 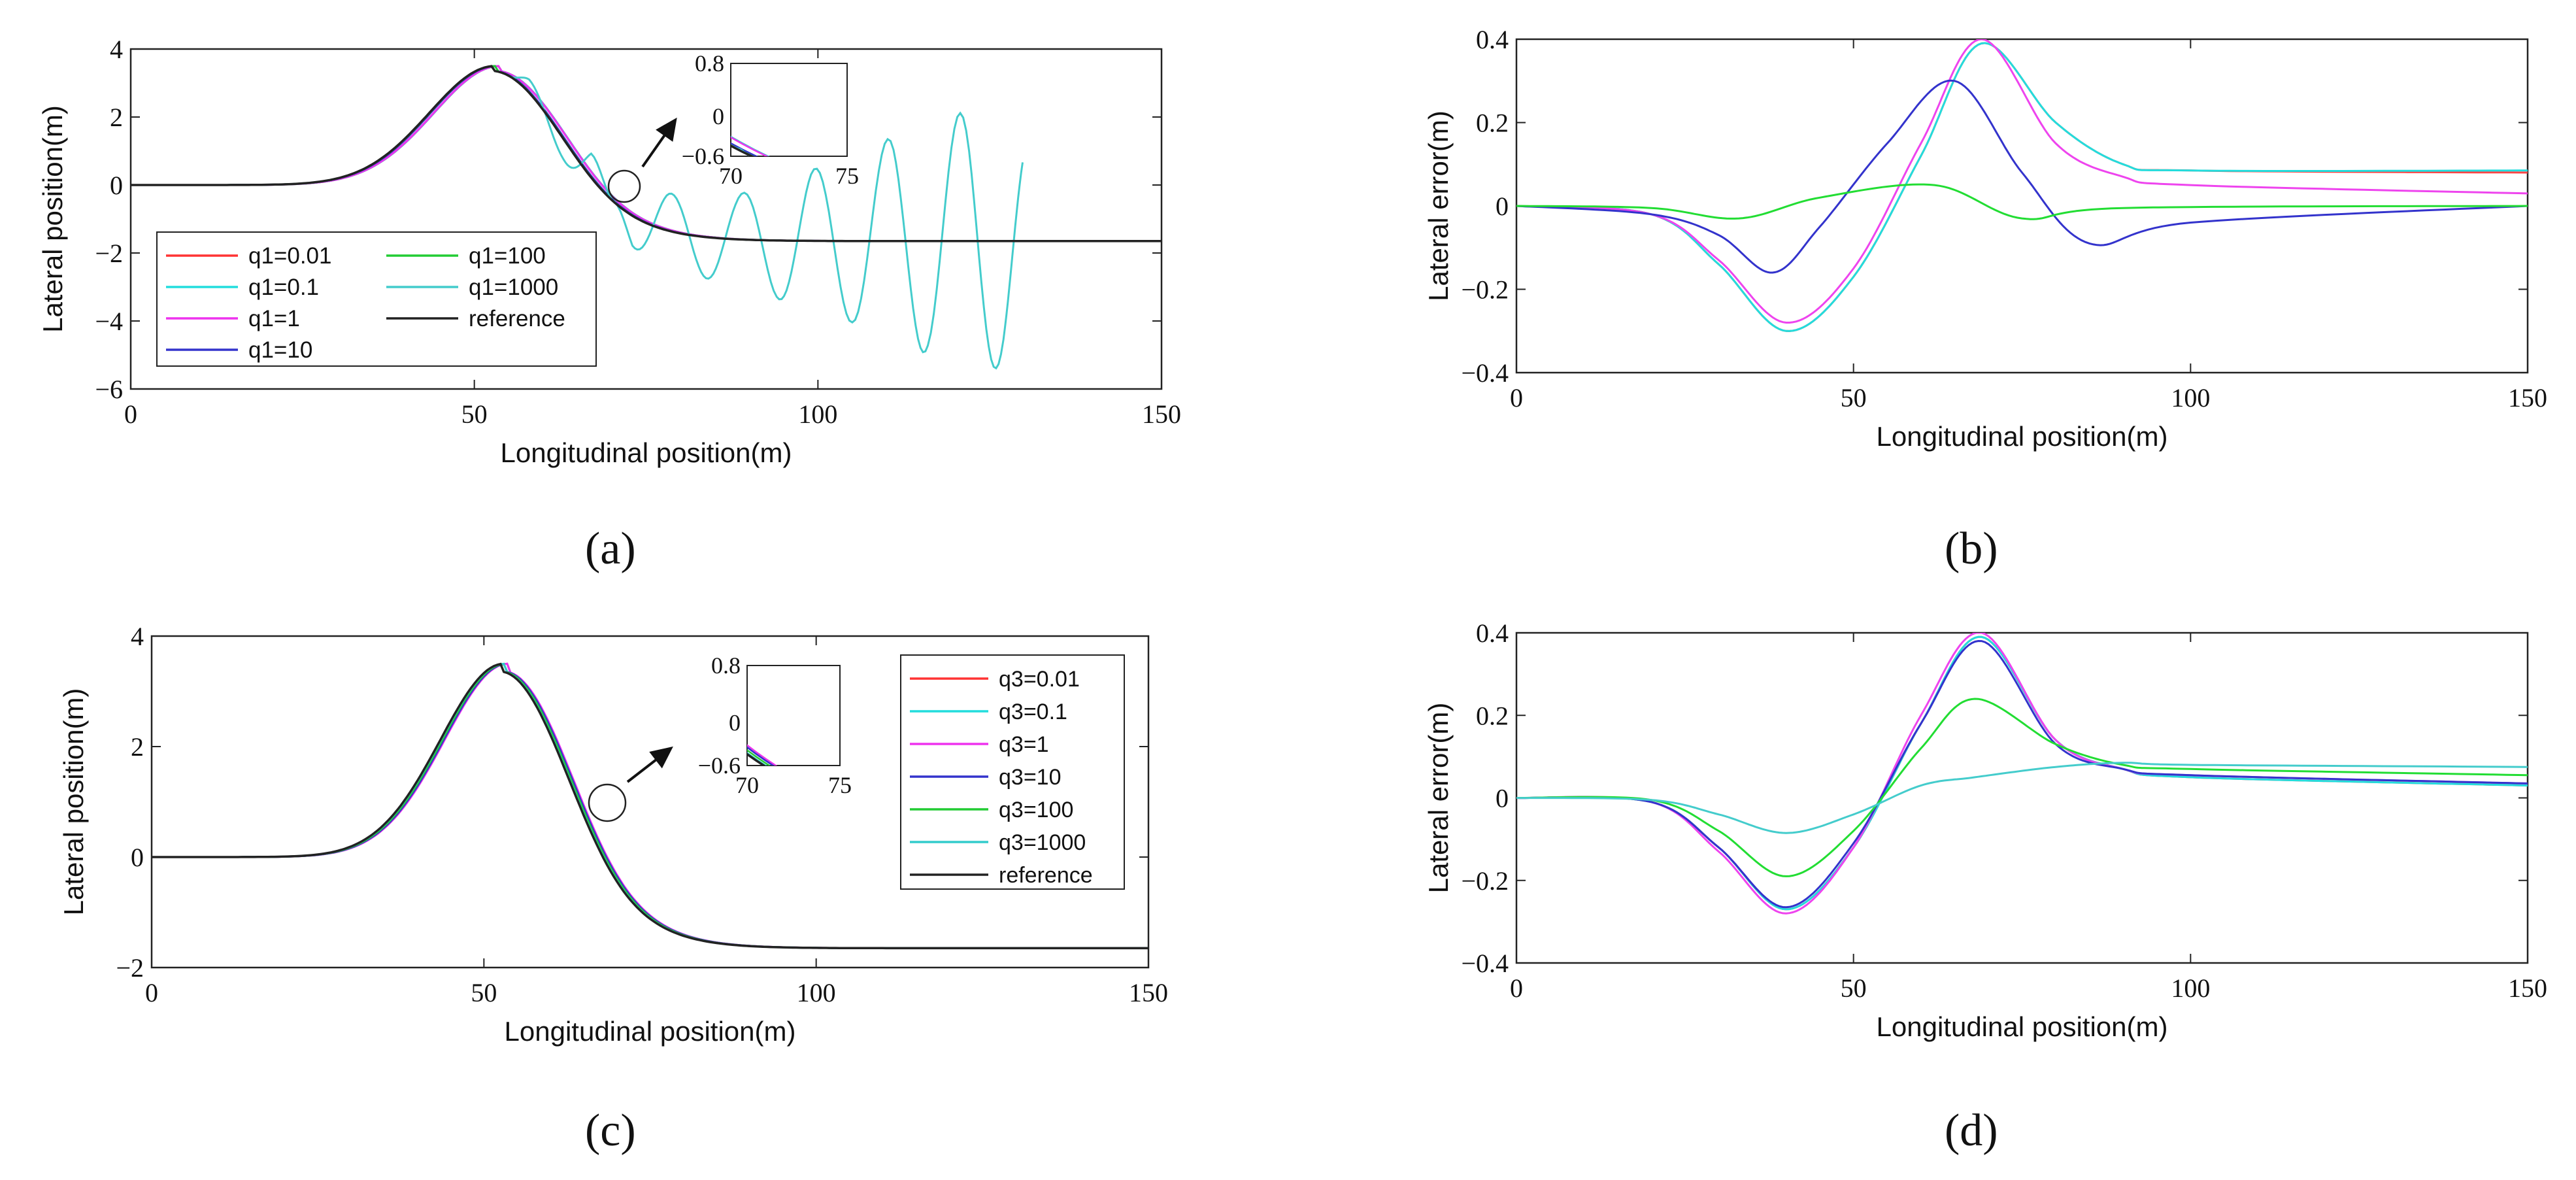 What do you see at coordinates (1030, 777) in the screenshot?
I see `legend-label: q3=10` at bounding box center [1030, 777].